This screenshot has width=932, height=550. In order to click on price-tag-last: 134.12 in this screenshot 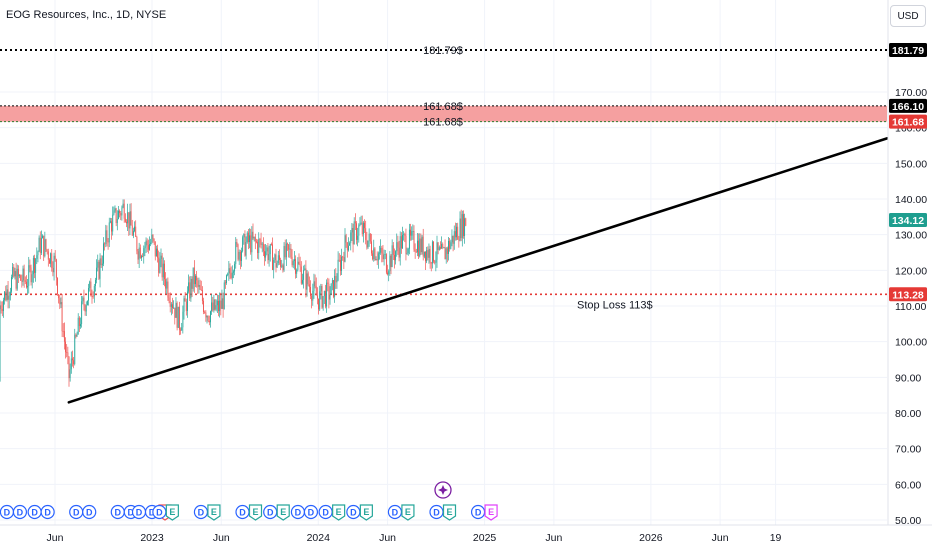, I will do `click(908, 219)`.